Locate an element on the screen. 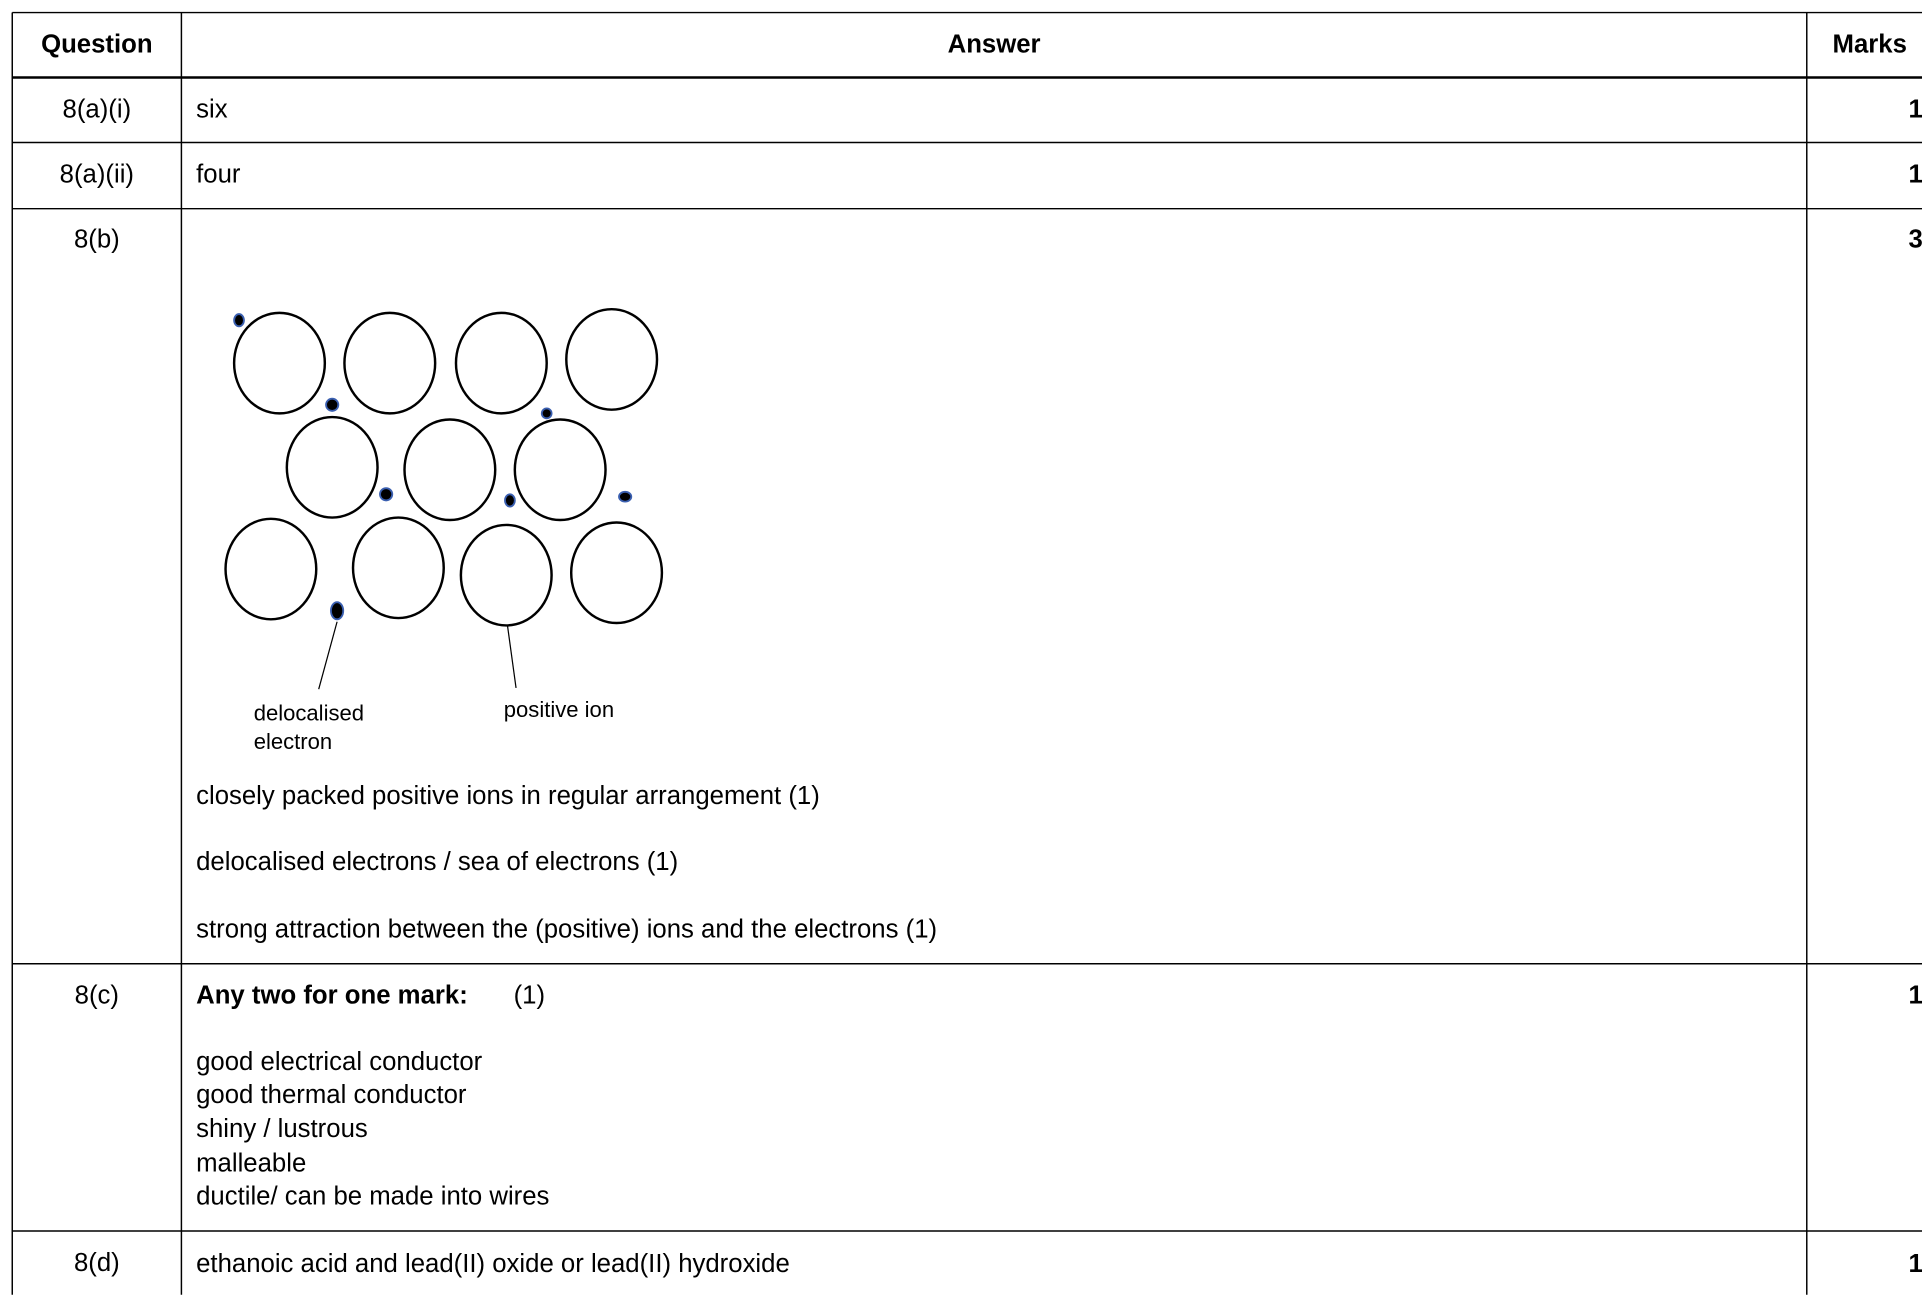 This screenshot has height=1295, width=1922. answer: good electrical conductor is located at coordinates (339, 1062).